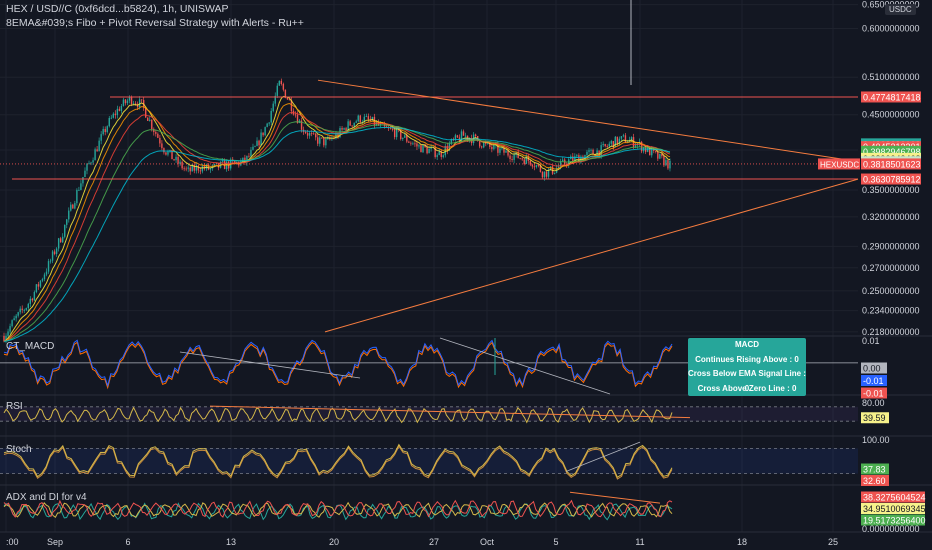  Describe the element at coordinates (487, 542) in the screenshot. I see `x-tick-label: Oct` at that location.